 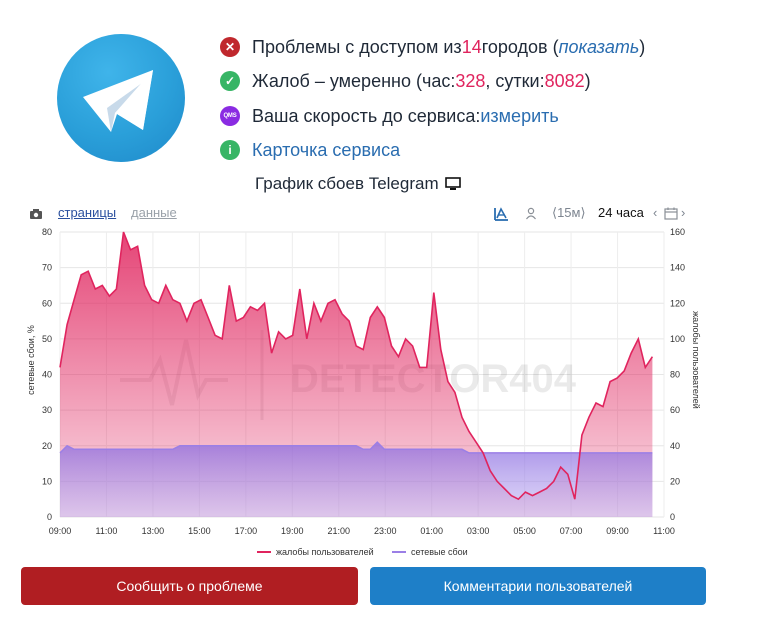 I want to click on y-right-tick: 20, so click(x=675, y=481).